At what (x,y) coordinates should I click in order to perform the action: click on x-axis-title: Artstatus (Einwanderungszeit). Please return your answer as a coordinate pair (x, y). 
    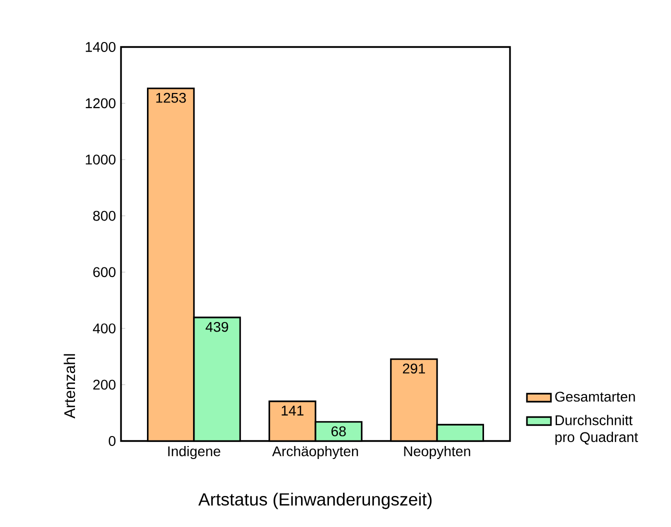
    Looking at the image, I should click on (315, 501).